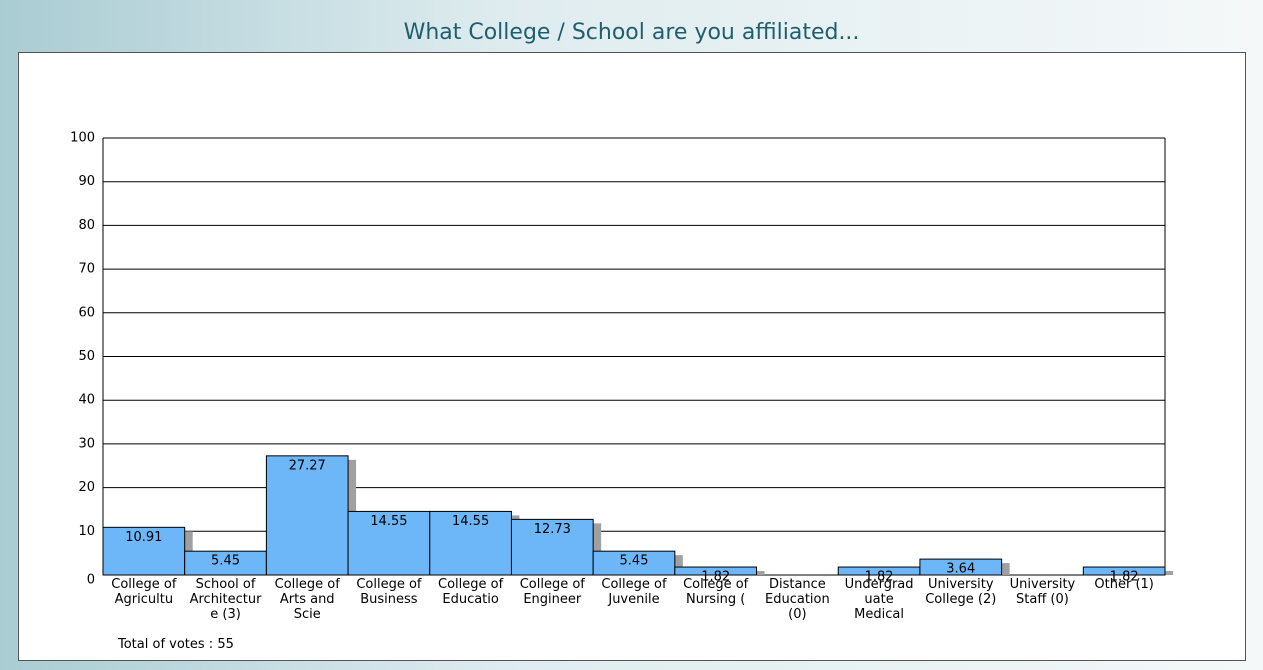  What do you see at coordinates (960, 569) in the screenshot?
I see `value-label: 3.64` at bounding box center [960, 569].